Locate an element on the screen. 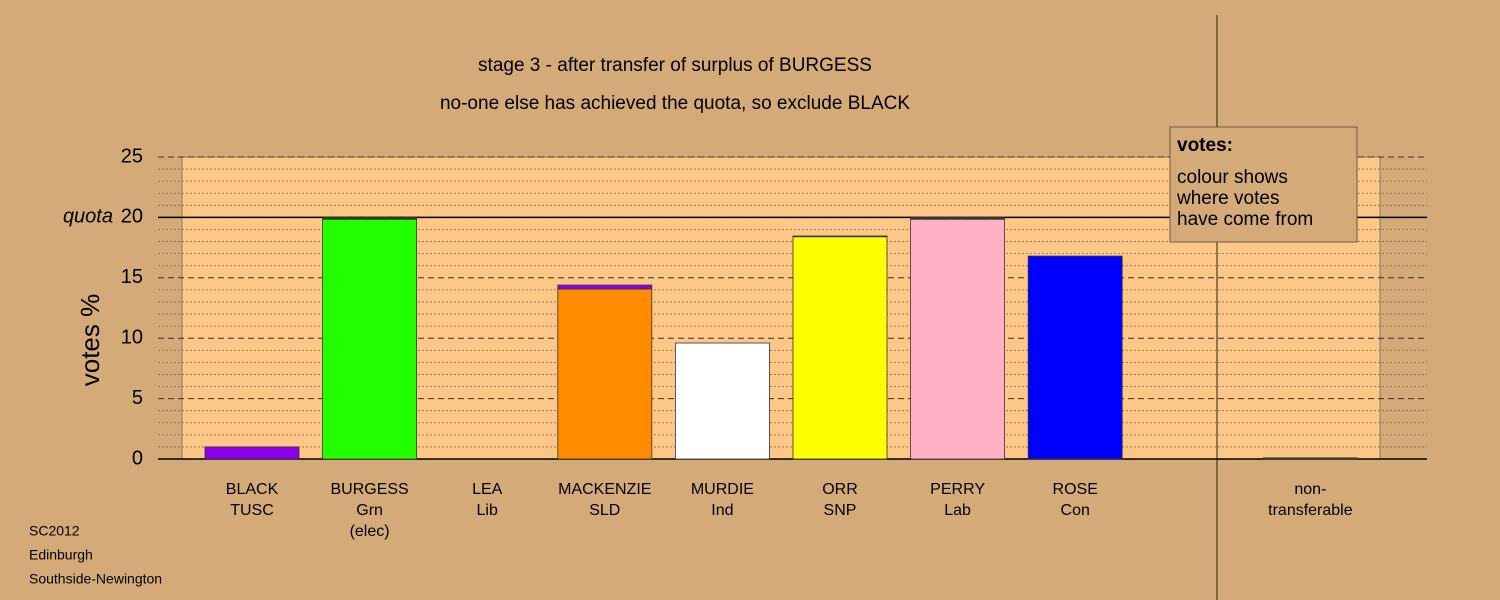 This screenshot has width=1500, height=600. x-tick-label: SNP is located at coordinates (840, 510).